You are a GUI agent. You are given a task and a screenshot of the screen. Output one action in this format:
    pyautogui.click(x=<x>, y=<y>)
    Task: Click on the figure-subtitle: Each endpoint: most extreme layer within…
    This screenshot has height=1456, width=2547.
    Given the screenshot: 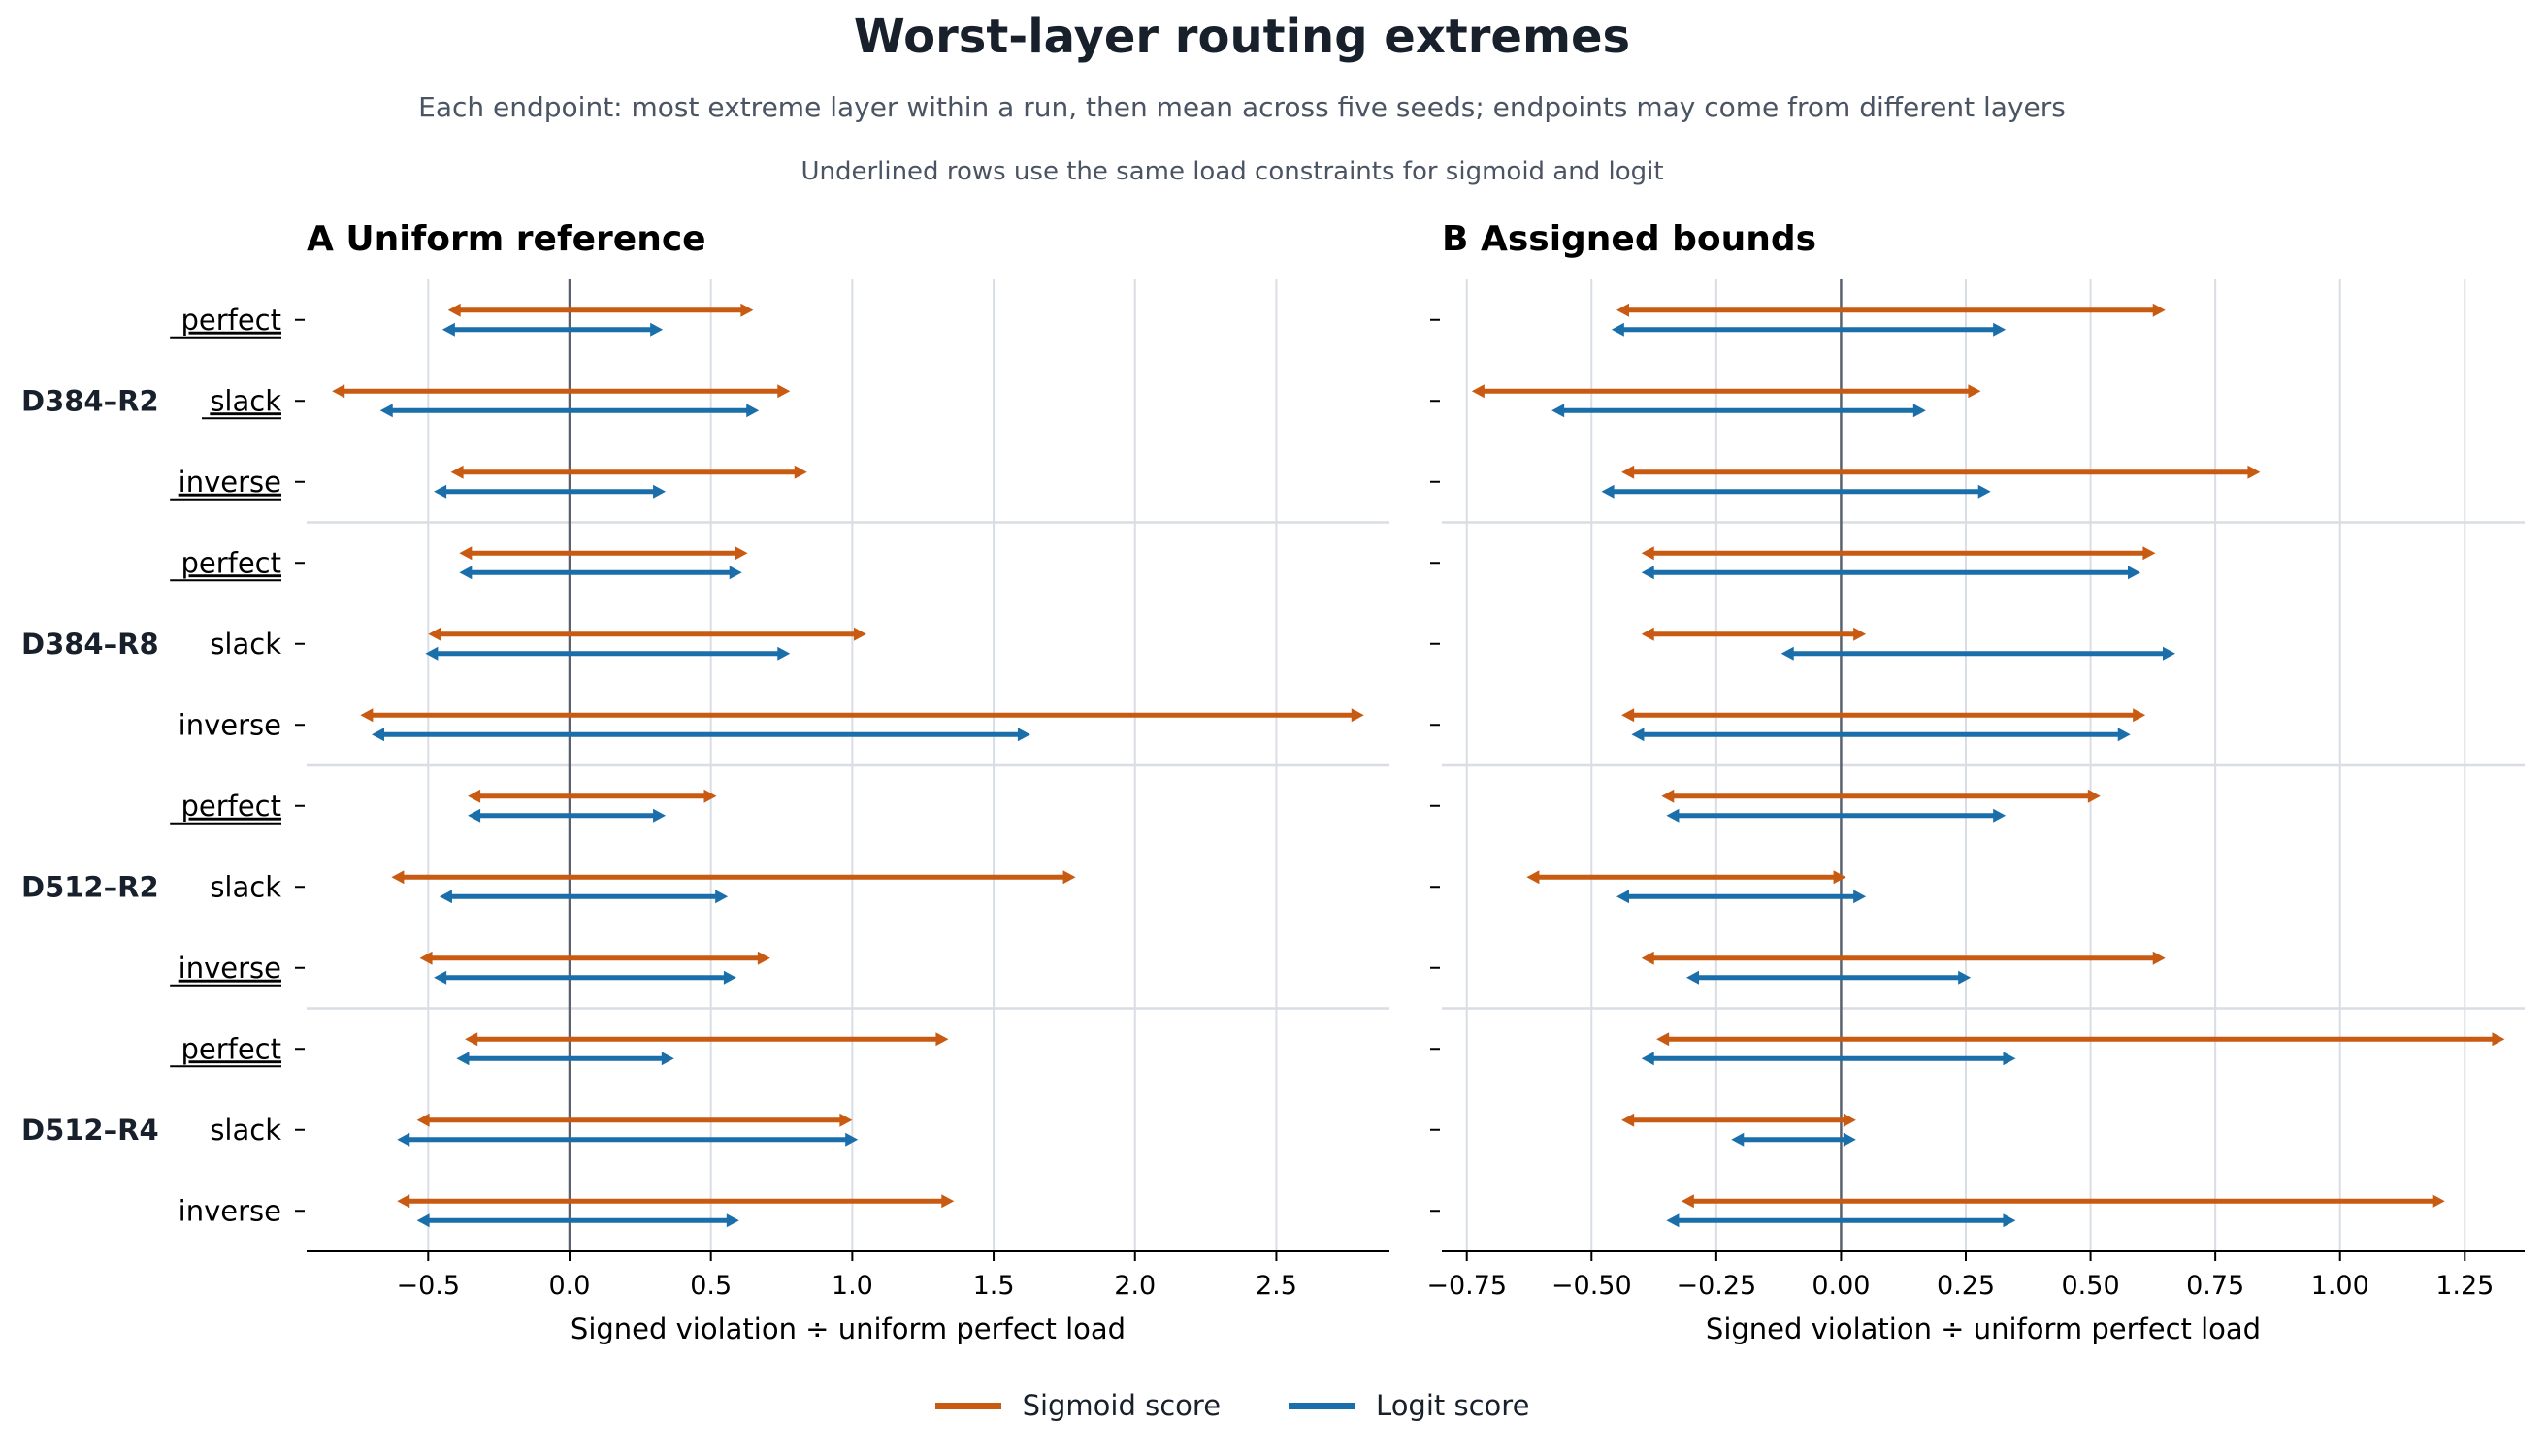 What is the action you would take?
    pyautogui.click(x=1242, y=107)
    